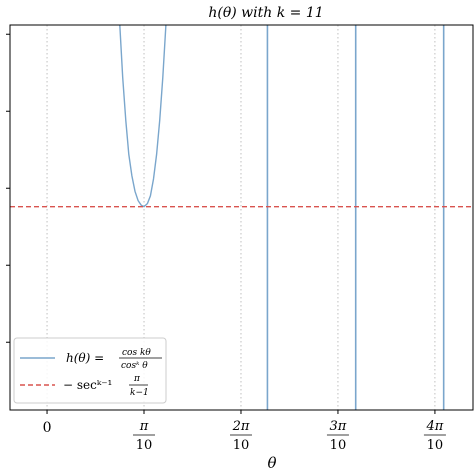 This screenshot has width=474, height=474. Describe the element at coordinates (241, 426) in the screenshot. I see `x-tick-label-numerator: 2π` at that location.